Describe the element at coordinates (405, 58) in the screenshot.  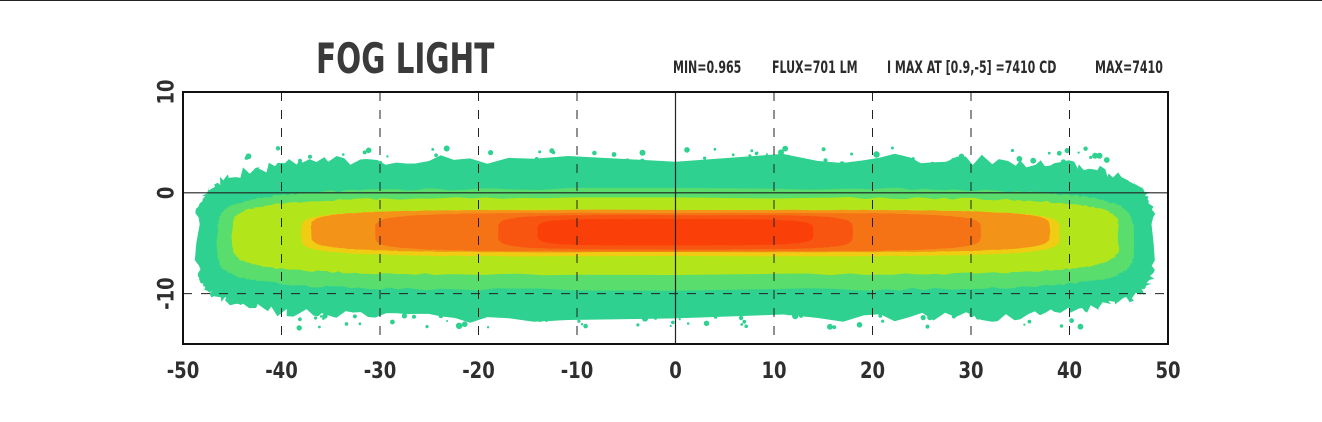
I see `chart-title: FOG LIGHT` at that location.